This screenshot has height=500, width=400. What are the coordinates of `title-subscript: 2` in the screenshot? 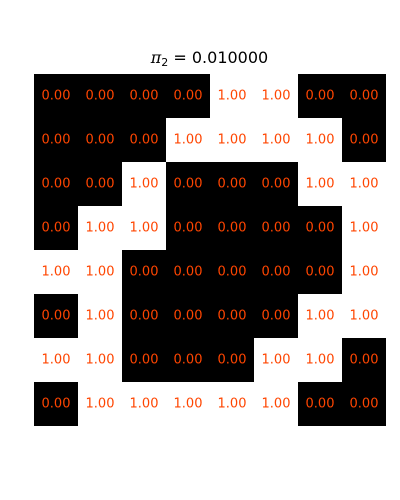 It's located at (165, 62).